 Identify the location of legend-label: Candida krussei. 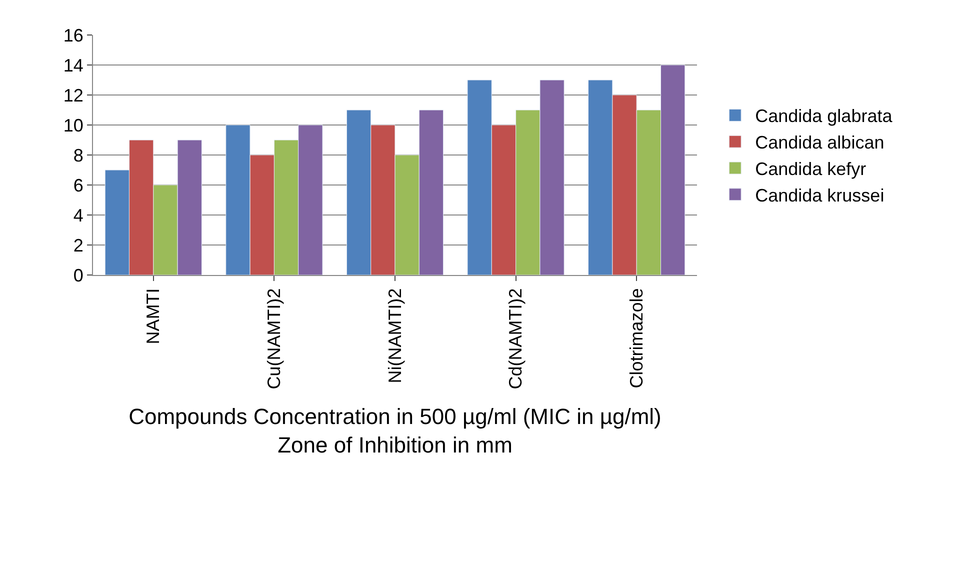
(819, 195).